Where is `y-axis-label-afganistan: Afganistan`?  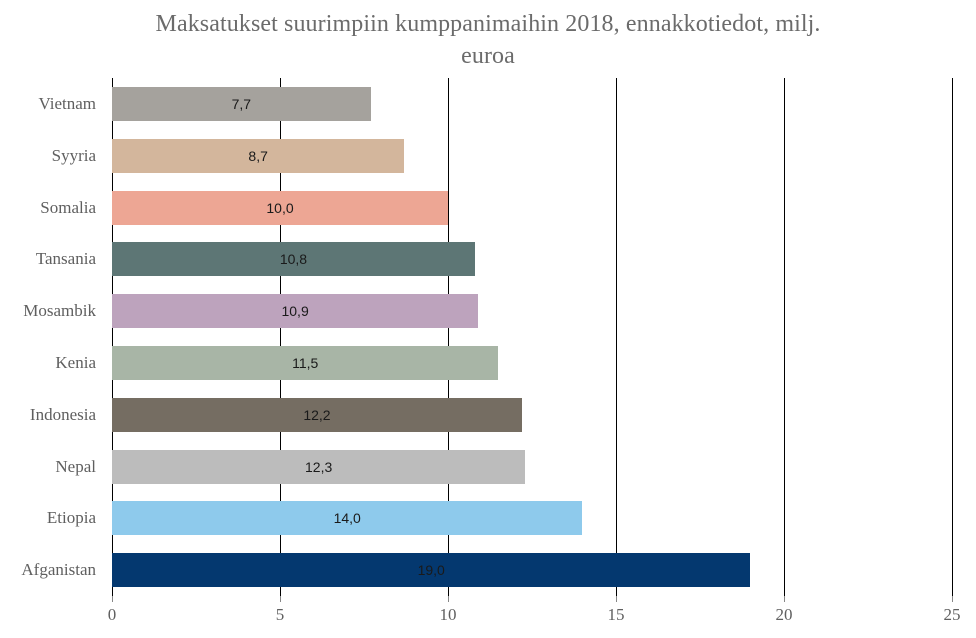 y-axis-label-afganistan: Afganistan is located at coordinates (58, 570).